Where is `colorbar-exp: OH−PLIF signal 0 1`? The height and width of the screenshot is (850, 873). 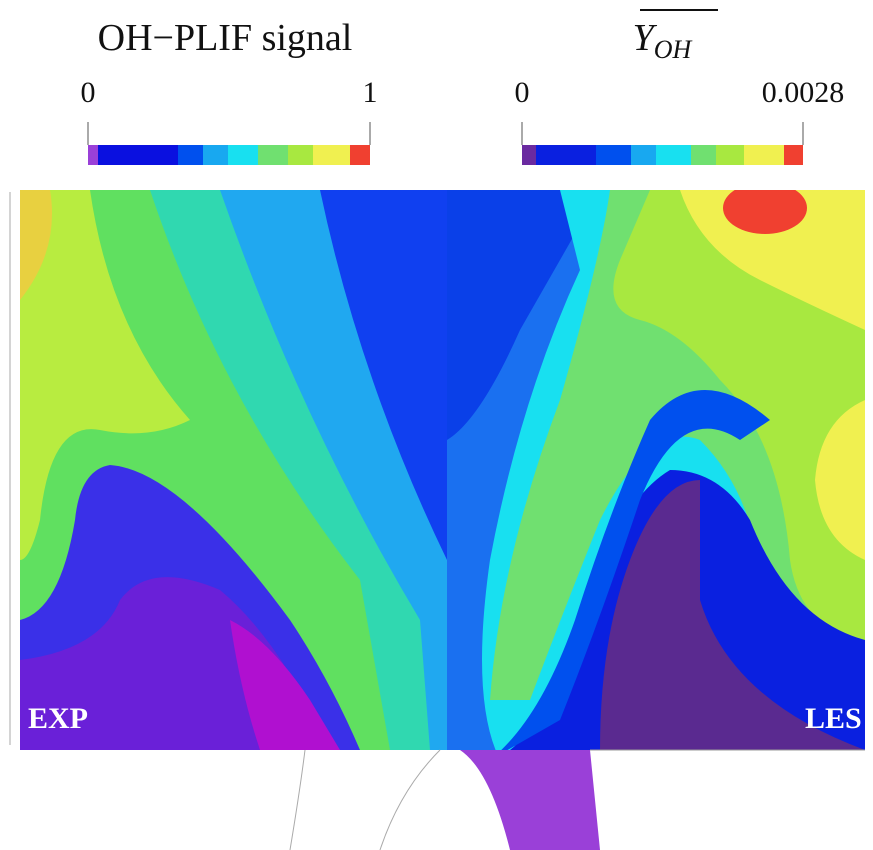 colorbar-exp: OH−PLIF signal 0 1 is located at coordinates (229, 91).